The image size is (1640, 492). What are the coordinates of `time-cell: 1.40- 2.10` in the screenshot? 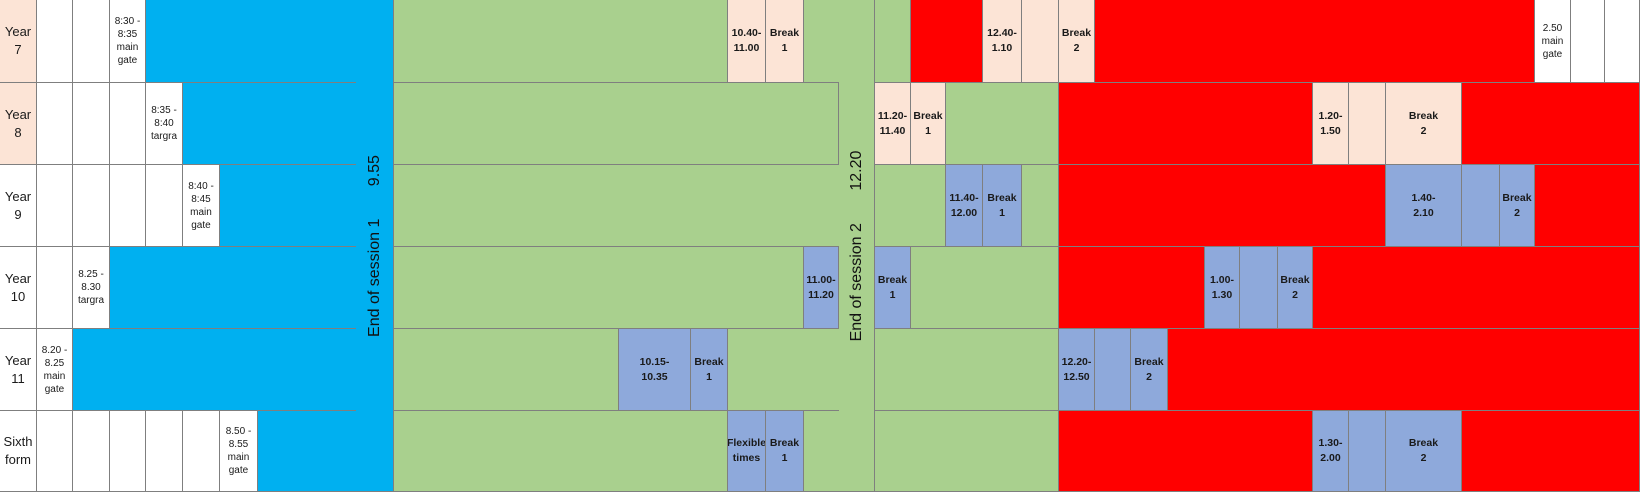 It's located at (1424, 206).